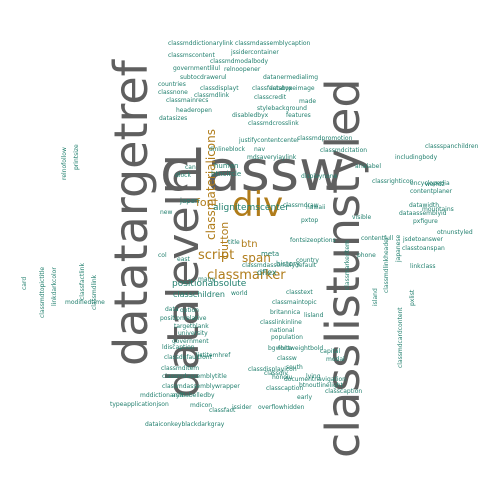  What do you see at coordinates (131, 213) in the screenshot?
I see `cloud-word: datatargetref` at bounding box center [131, 213].